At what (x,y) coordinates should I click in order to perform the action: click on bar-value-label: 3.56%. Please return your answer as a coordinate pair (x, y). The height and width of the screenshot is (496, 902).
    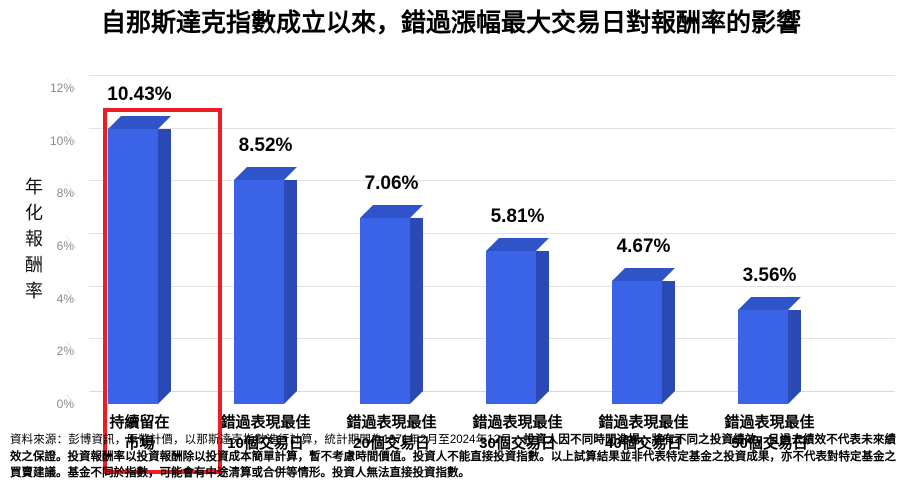
    Looking at the image, I should click on (769, 276).